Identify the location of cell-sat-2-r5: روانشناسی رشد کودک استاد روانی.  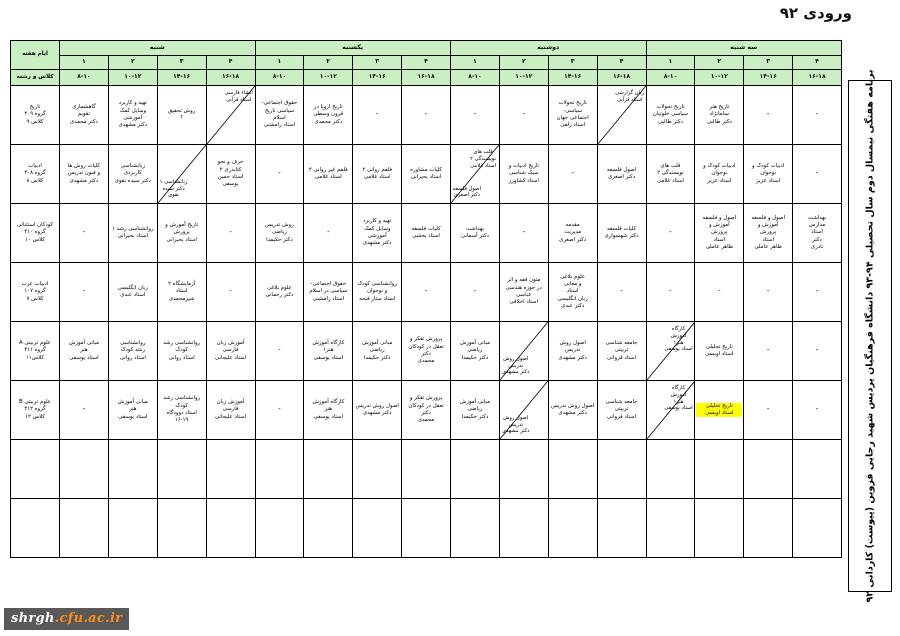
(181, 351).